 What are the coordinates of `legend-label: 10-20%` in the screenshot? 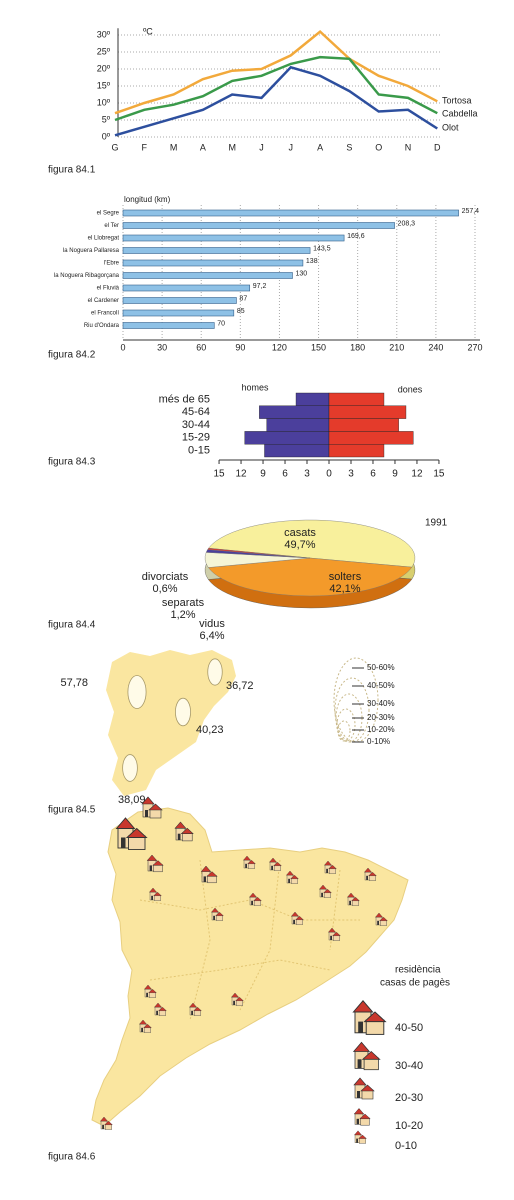 It's located at (381, 729).